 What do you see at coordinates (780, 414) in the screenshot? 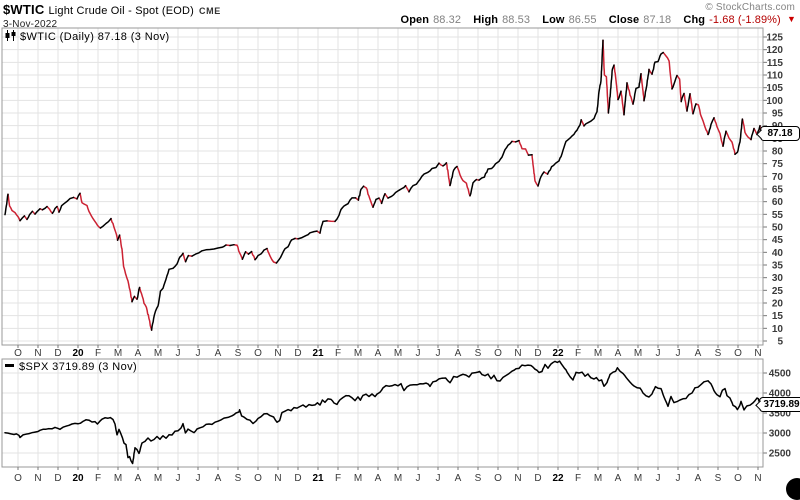
I see `svg-text: 3500` at bounding box center [780, 414].